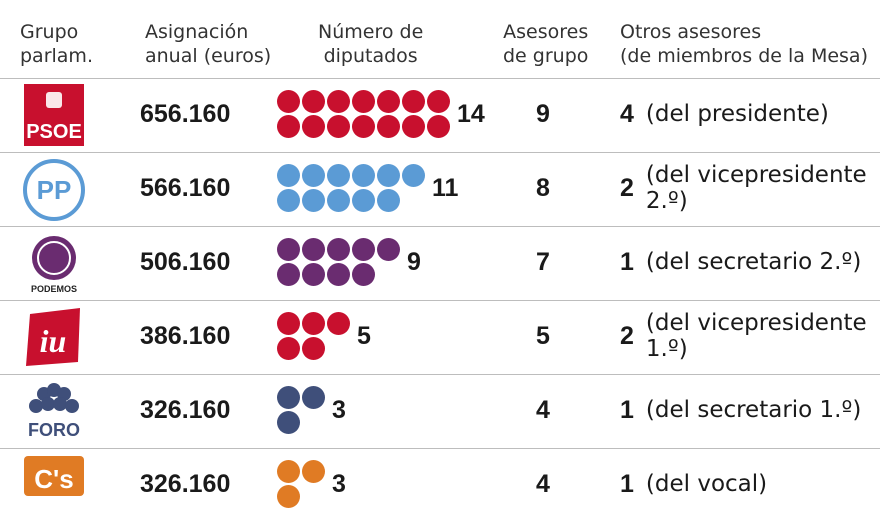 This screenshot has height=528, width=880. Describe the element at coordinates (414, 261) in the screenshot. I see `deputies-count: 9` at that location.